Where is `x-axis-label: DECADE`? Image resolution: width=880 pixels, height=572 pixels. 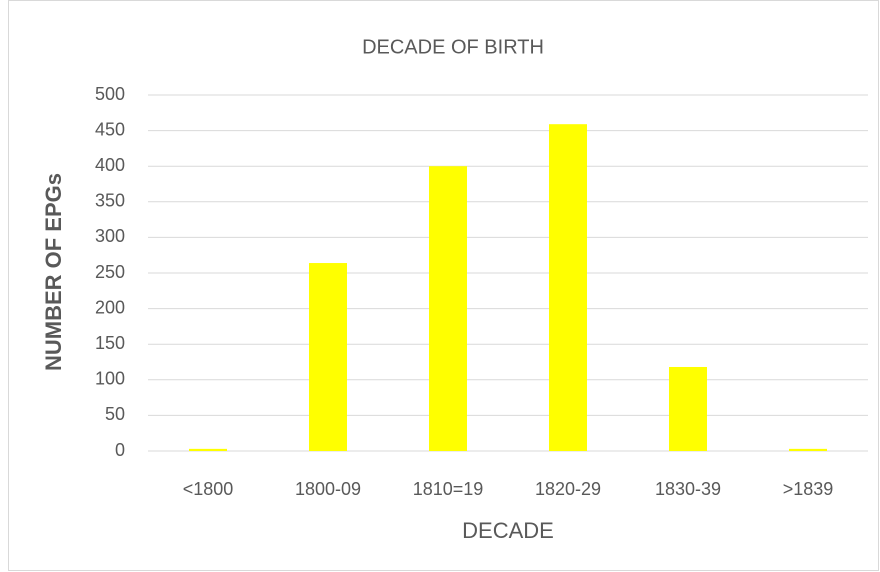
x-axis-label: DECADE is located at coordinates (508, 530).